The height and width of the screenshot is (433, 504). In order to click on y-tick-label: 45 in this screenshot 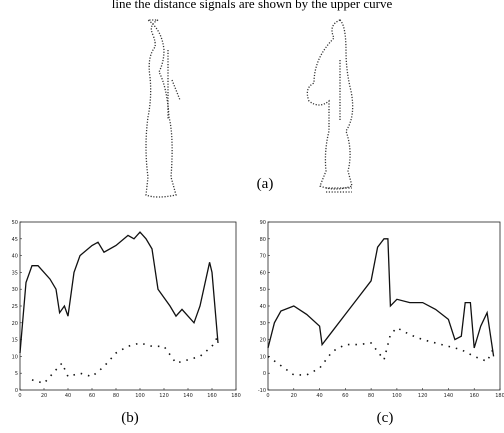, I will do `click(15, 240)`.